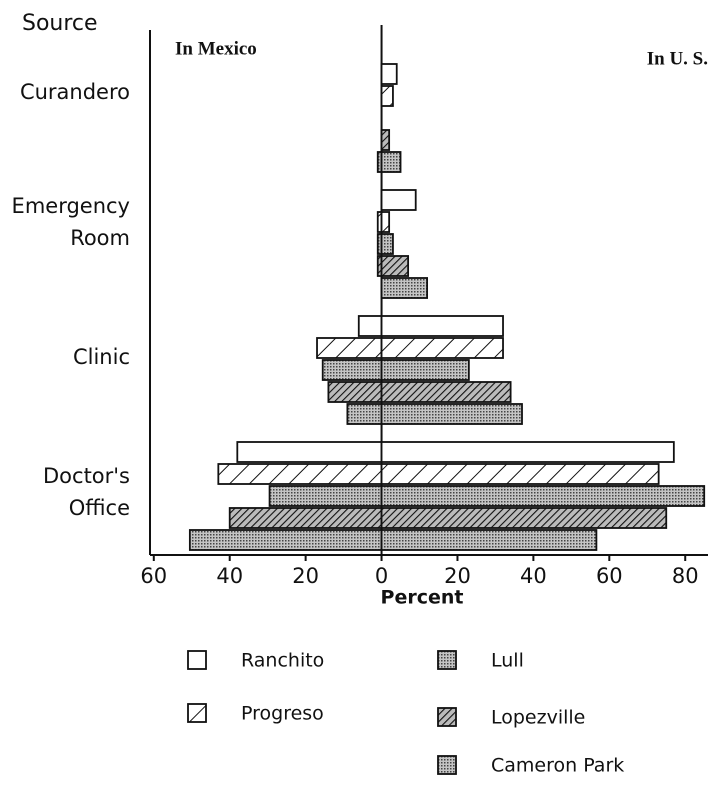 The image size is (718, 809). What do you see at coordinates (677, 58) in the screenshot?
I see `annotation: In U. S.` at bounding box center [677, 58].